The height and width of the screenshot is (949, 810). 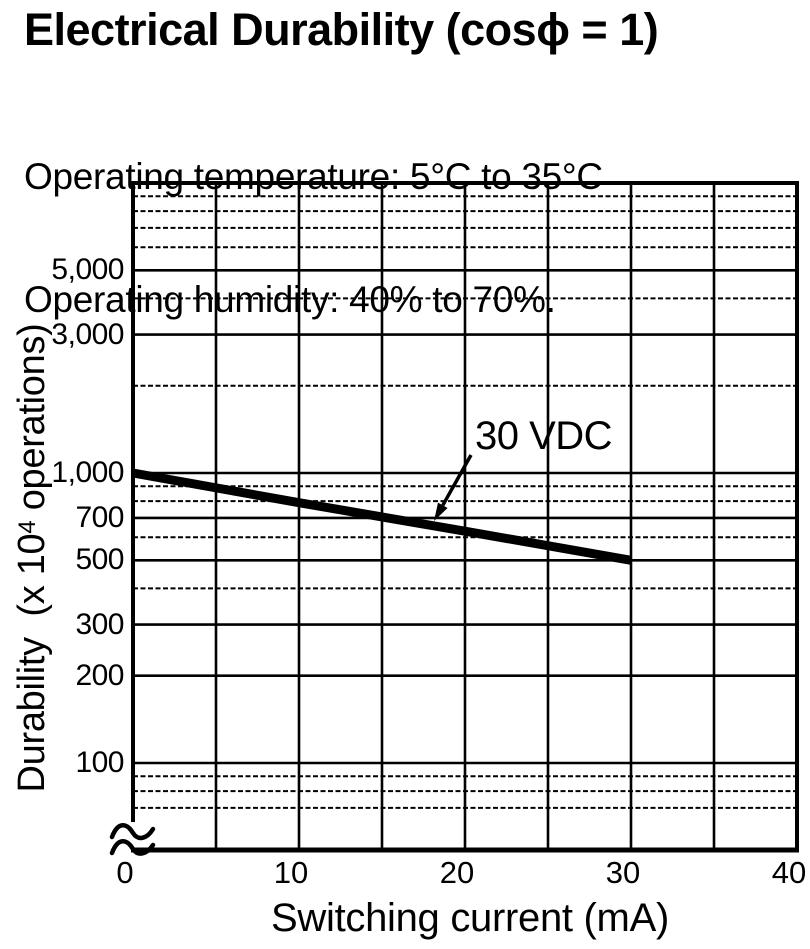 What do you see at coordinates (291, 872) in the screenshot?
I see `x-tick-label-10: 10` at bounding box center [291, 872].